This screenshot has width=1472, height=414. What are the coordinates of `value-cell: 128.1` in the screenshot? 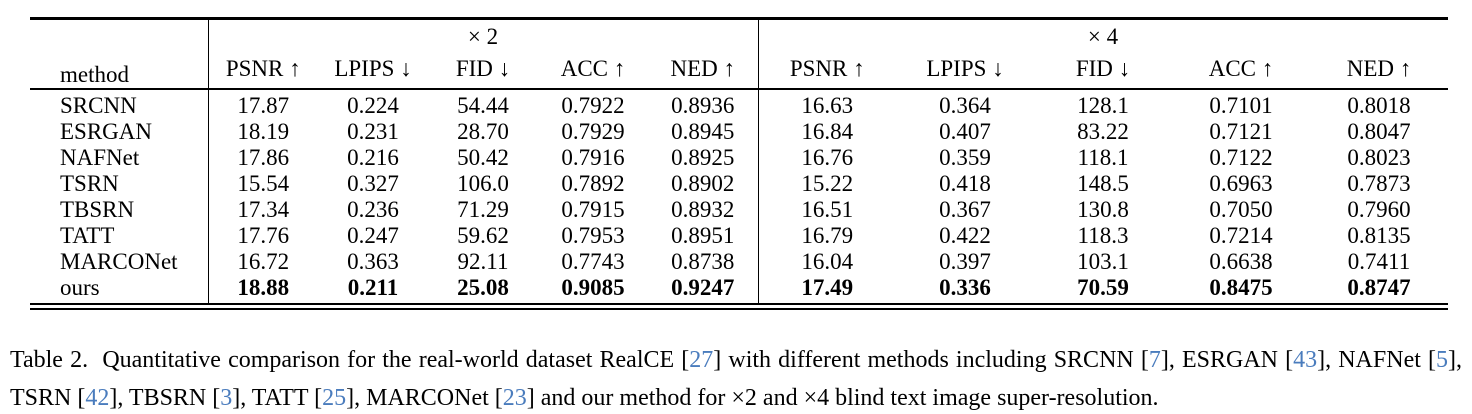 It's located at (1103, 105).